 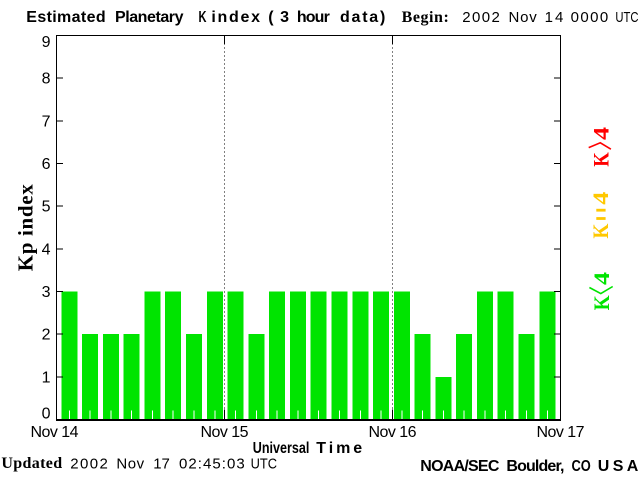 What do you see at coordinates (55, 432) in the screenshot?
I see `svg-text: Nov 14` at bounding box center [55, 432].